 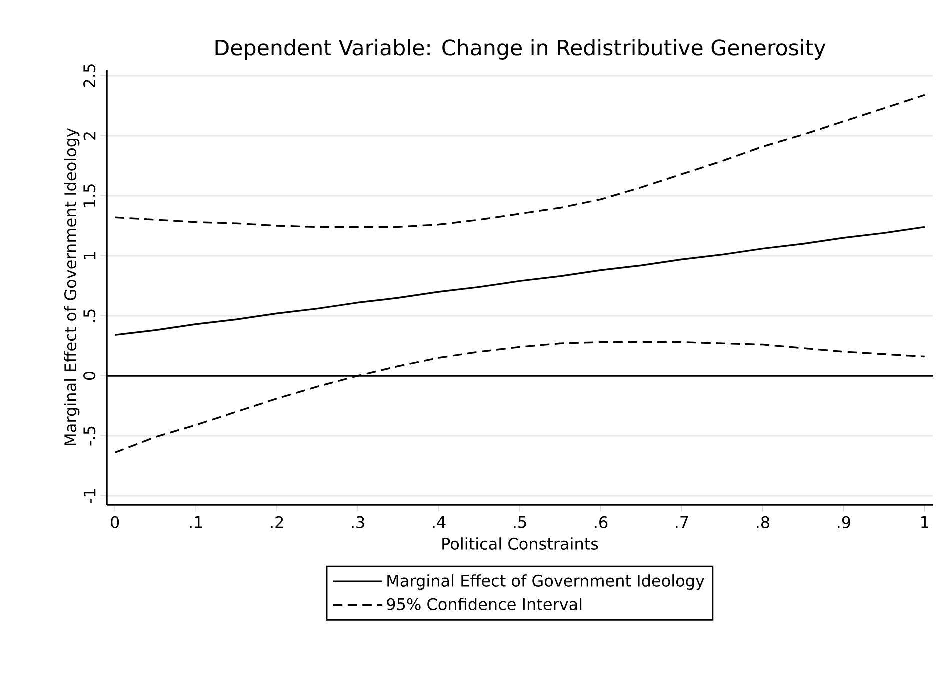 I want to click on y-tick-label: -1, so click(x=90, y=497).